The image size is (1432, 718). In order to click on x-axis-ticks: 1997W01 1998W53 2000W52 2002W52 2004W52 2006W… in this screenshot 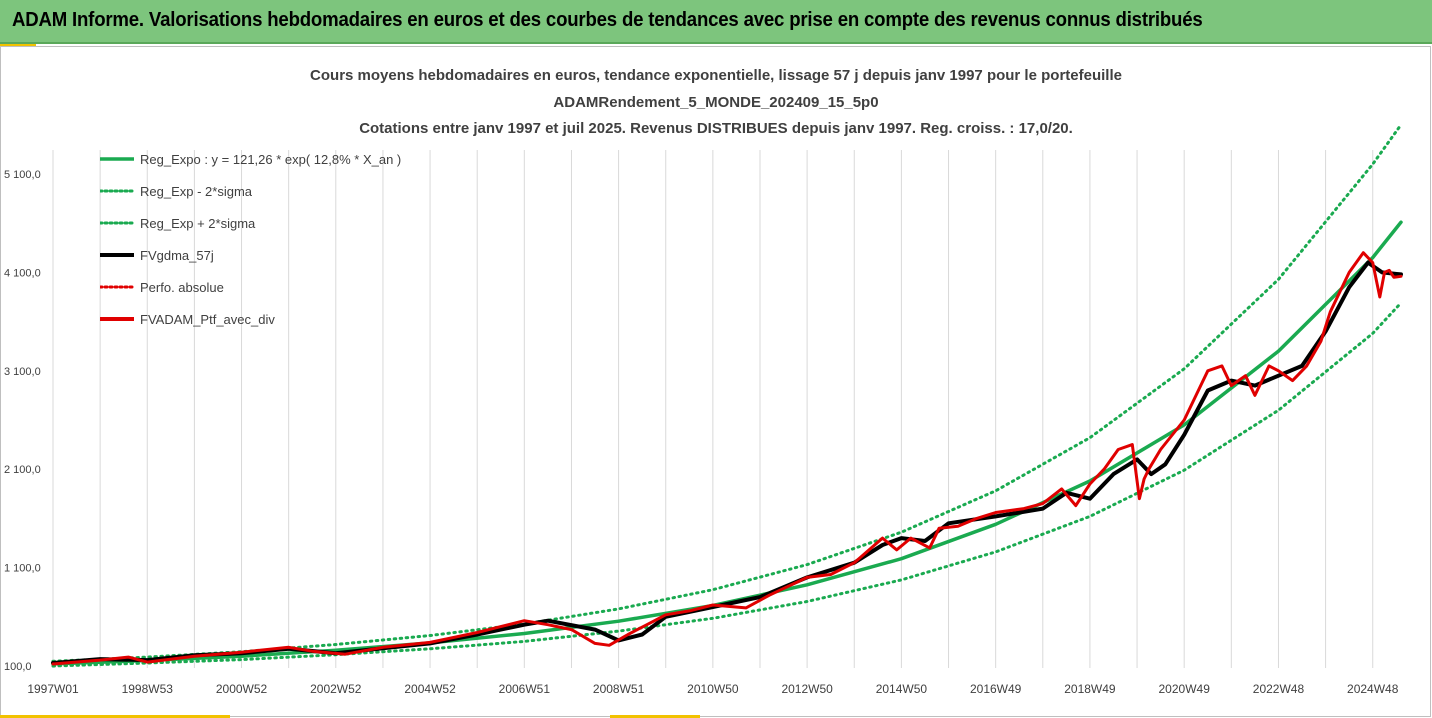, I will do `click(712, 689)`.